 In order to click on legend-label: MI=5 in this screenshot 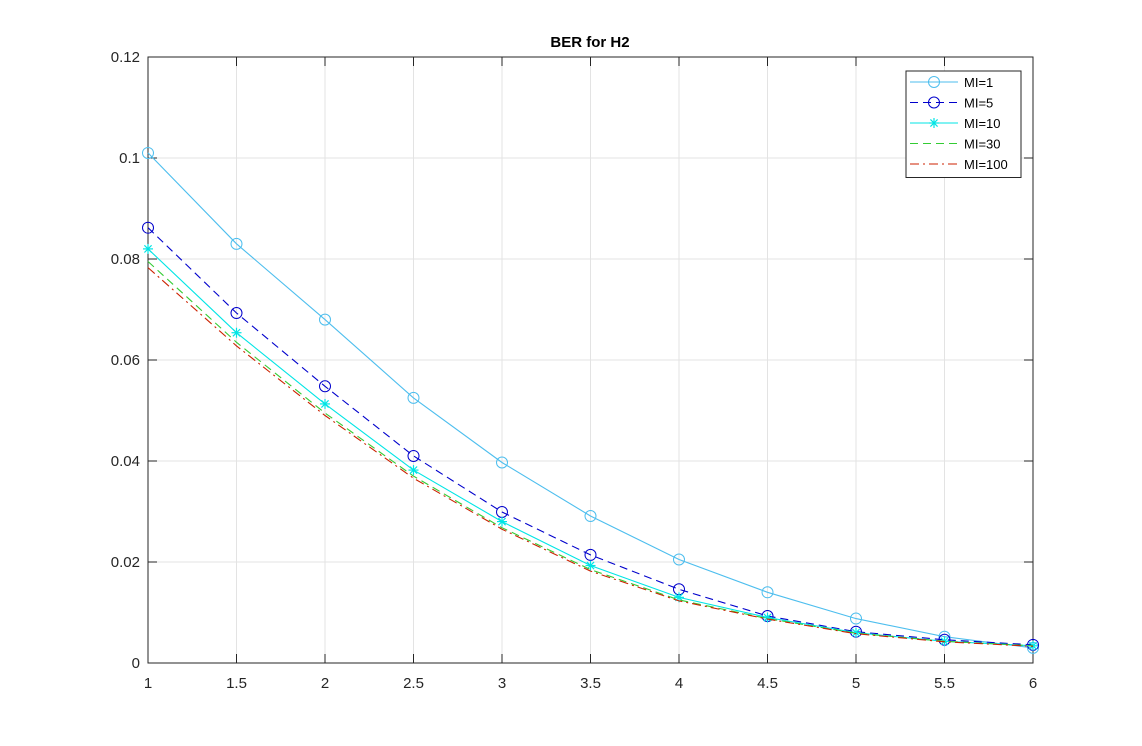, I will do `click(978, 103)`.